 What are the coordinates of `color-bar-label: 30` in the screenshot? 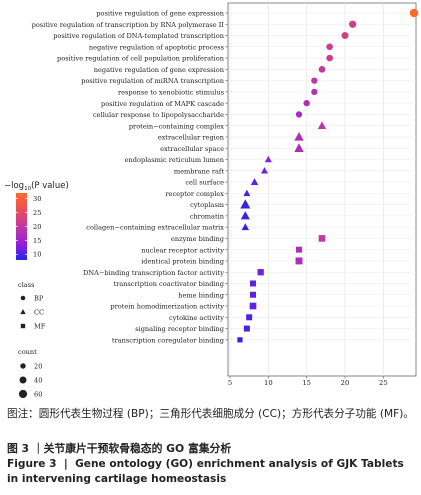 It's located at (37, 199).